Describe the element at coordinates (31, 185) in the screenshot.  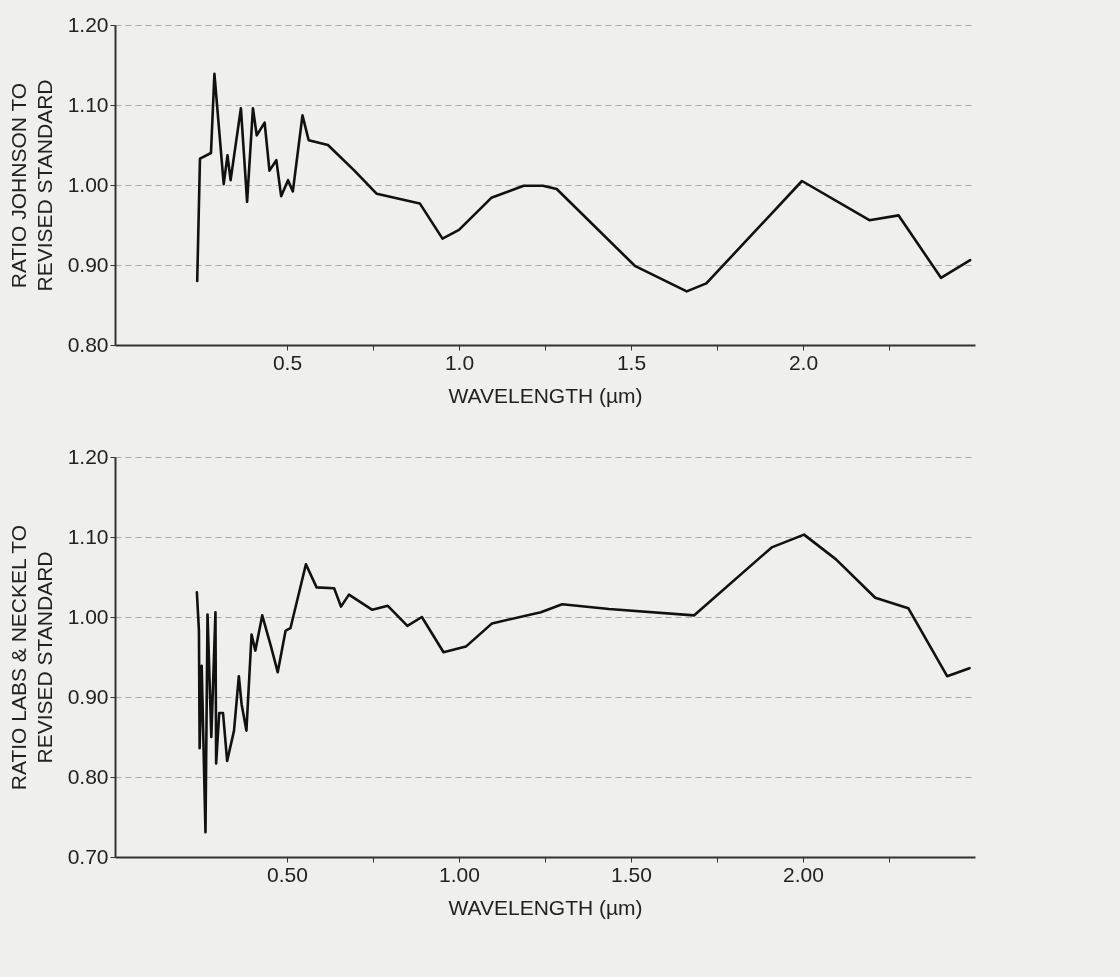
I see `y-axis-title: RATIO JOHNSON TO REVISED STANDARD` at that location.